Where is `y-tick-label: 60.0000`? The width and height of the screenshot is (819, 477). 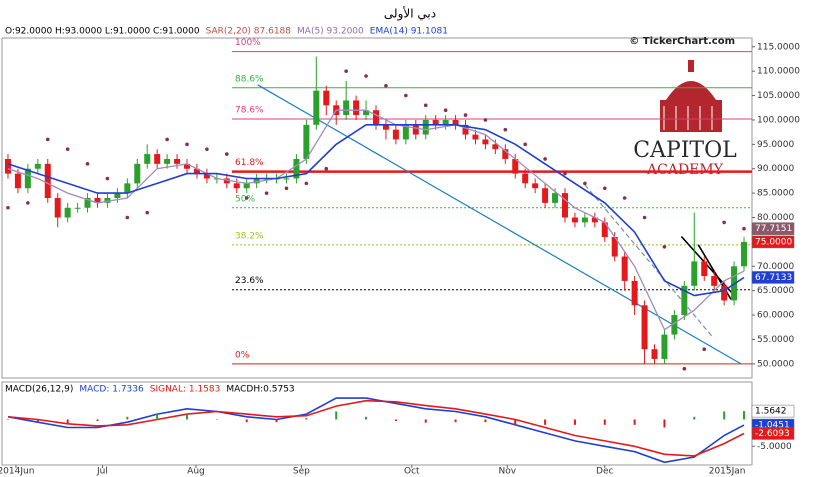
y-tick-label: 60.0000 is located at coordinates (775, 316).